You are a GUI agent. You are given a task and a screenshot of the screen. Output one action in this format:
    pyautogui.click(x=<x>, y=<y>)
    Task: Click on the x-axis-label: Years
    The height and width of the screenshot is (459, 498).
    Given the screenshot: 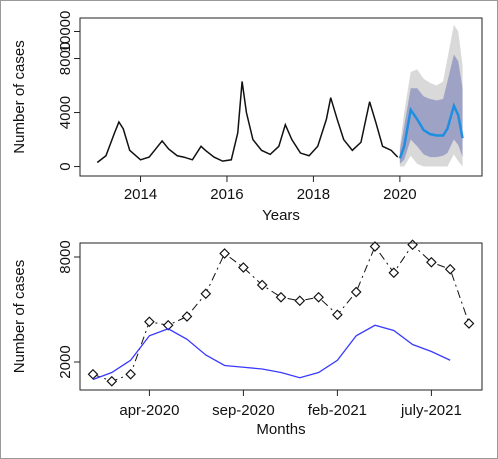 What is the action you would take?
    pyautogui.click(x=281, y=215)
    